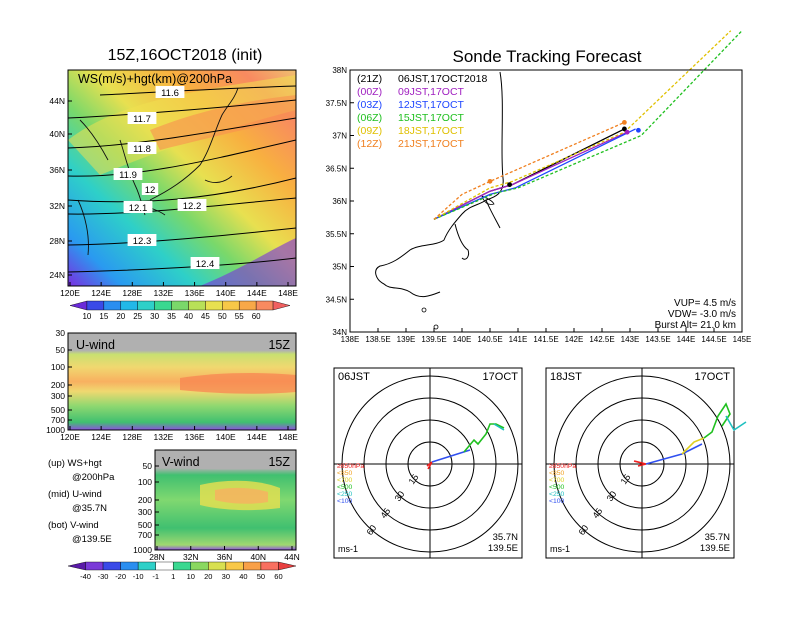 Image resolution: width=792 pixels, height=617 pixels. Describe the element at coordinates (292, 557) in the screenshot. I see `x-tick-label: 44N` at that location.